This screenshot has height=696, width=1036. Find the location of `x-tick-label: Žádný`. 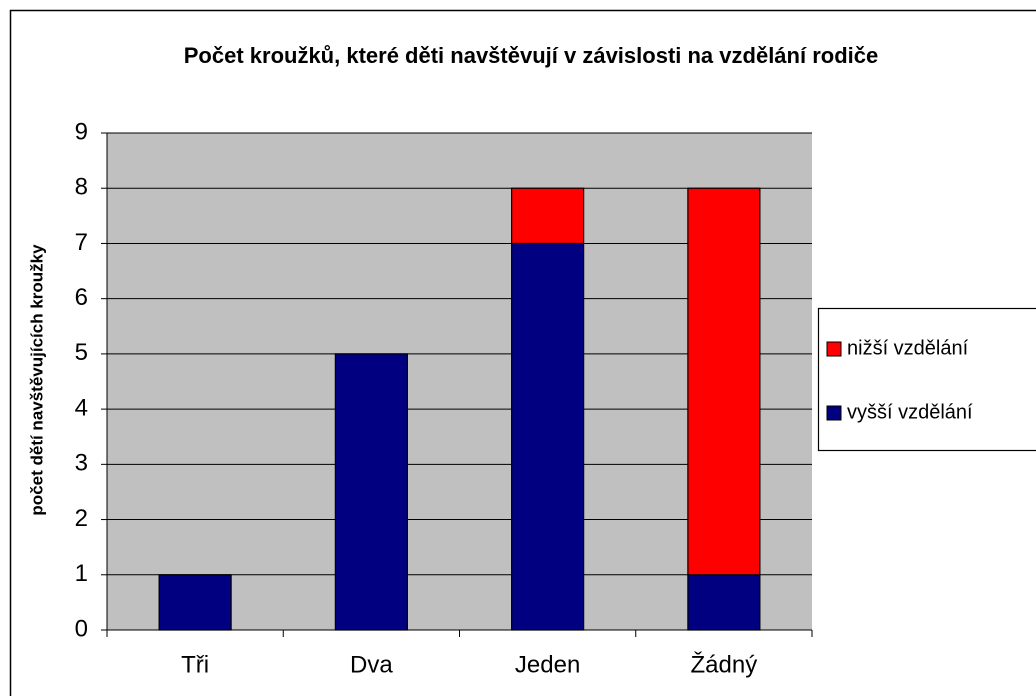

x-tick-label: Žádný is located at coordinates (724, 664).